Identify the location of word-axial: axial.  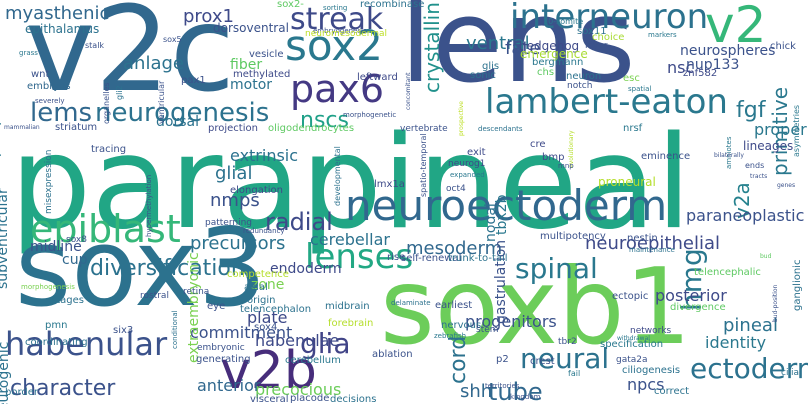
(256, 287).